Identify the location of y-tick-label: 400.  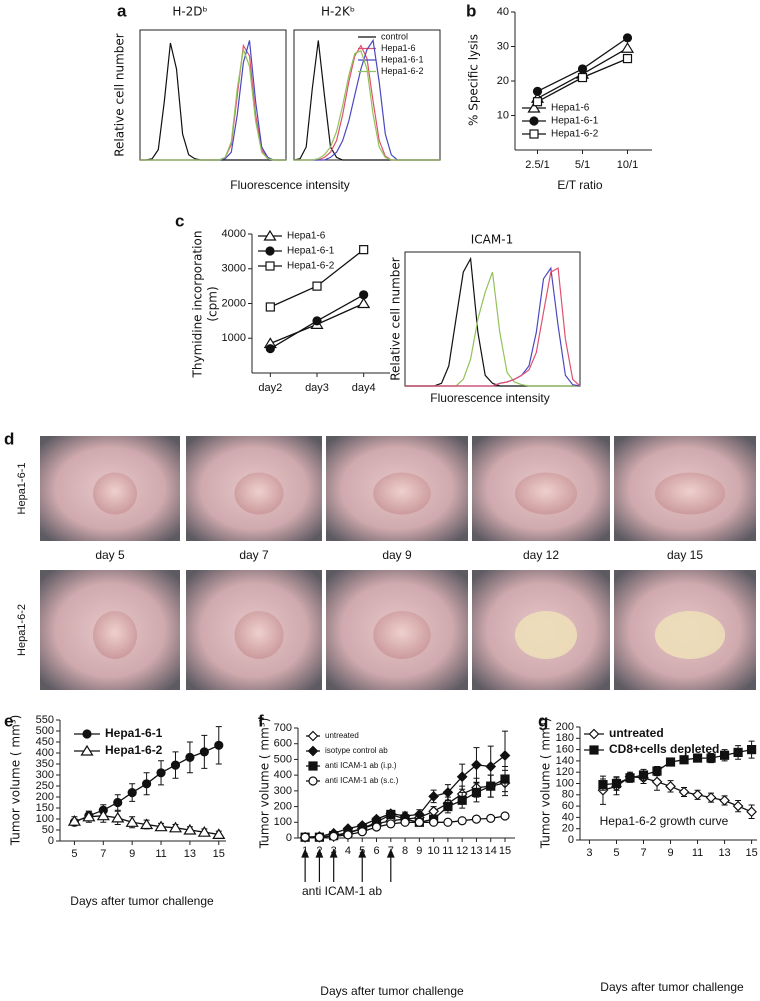
(45, 753).